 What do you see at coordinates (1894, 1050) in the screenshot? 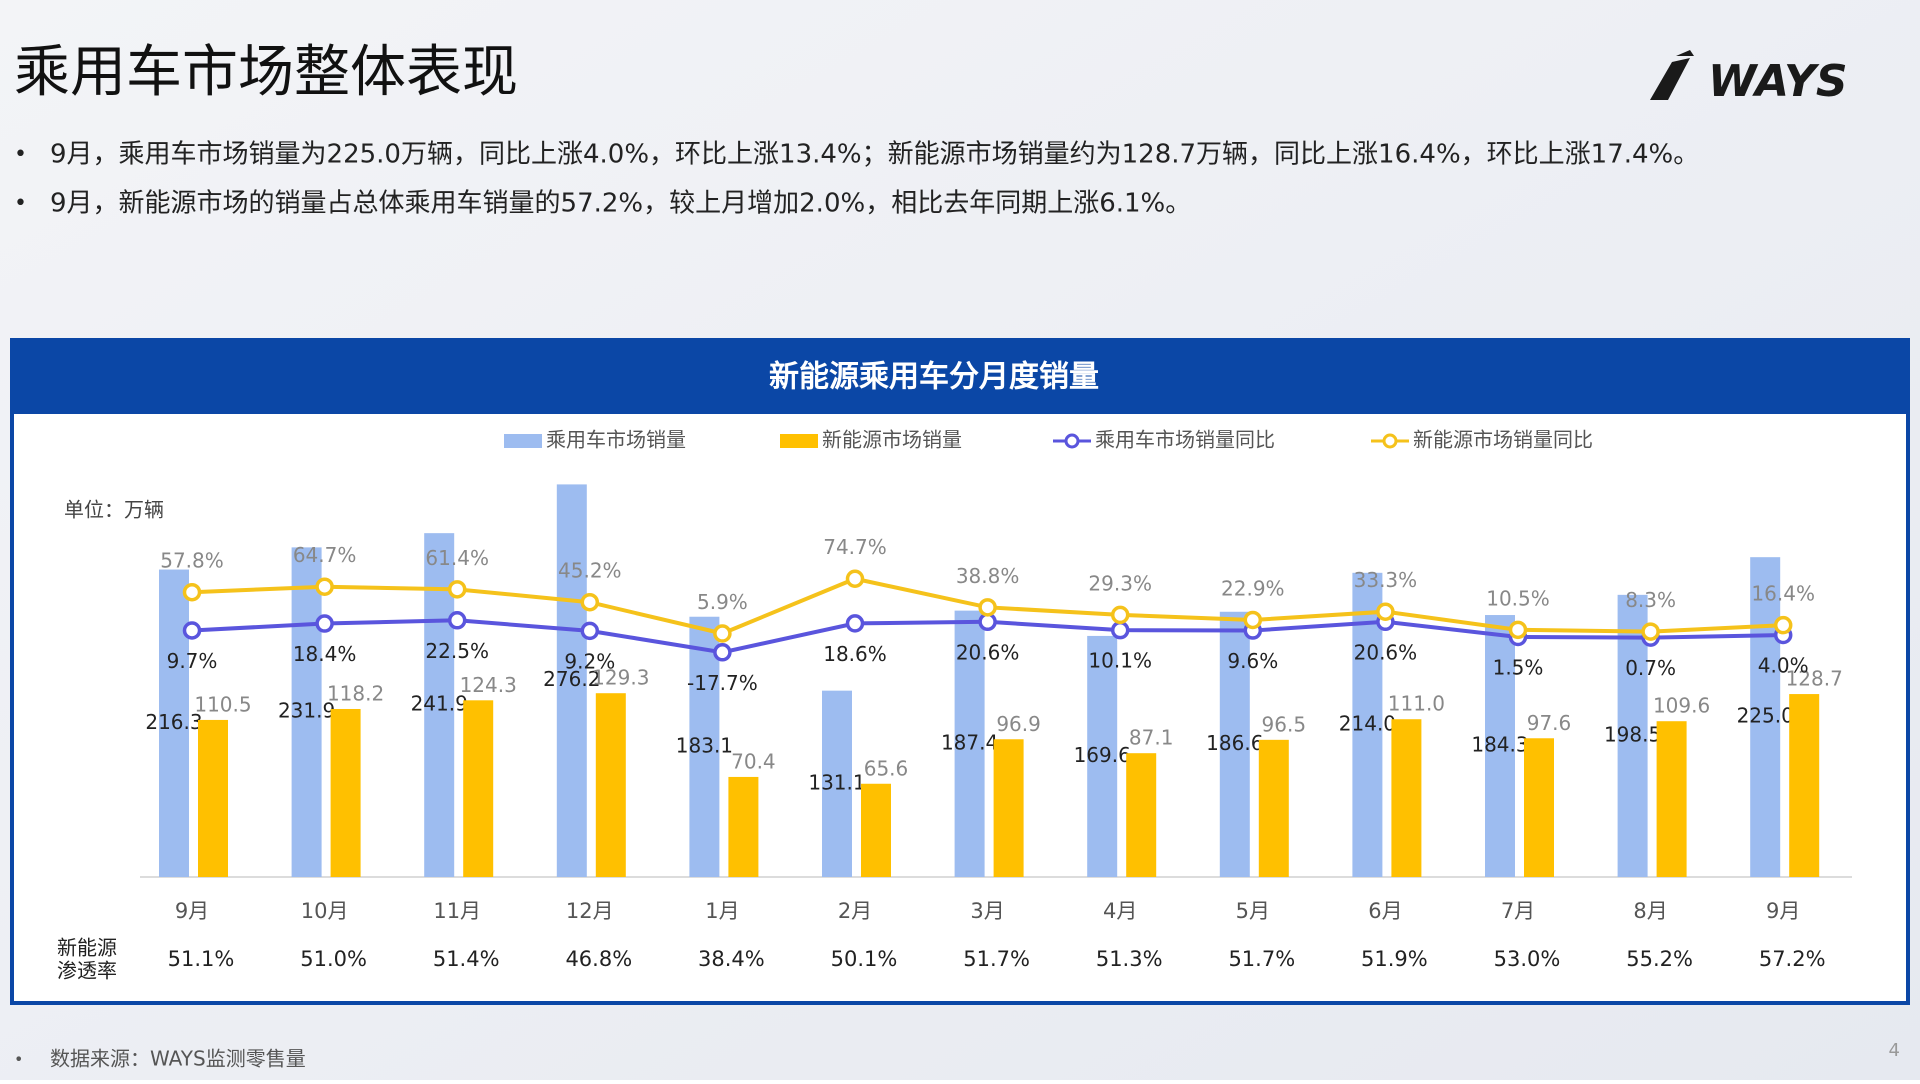
I see `page-number: 4` at bounding box center [1894, 1050].